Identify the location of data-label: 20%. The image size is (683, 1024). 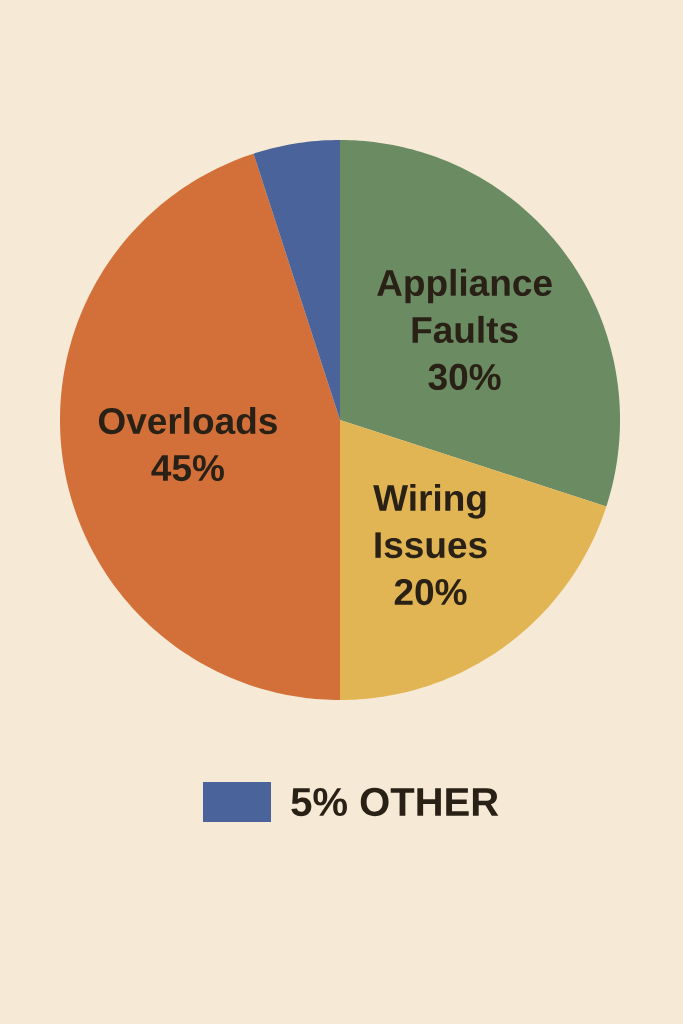
(430, 592).